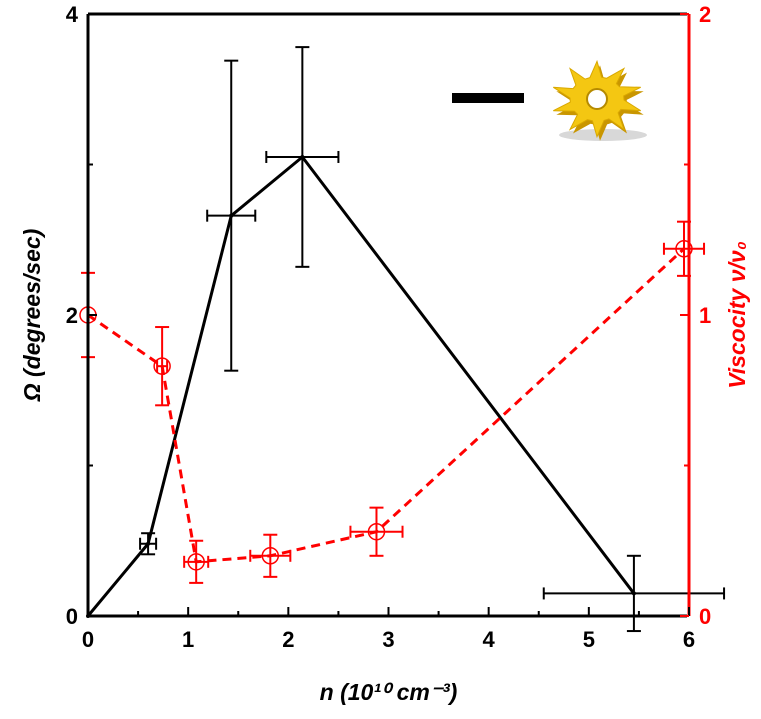 The height and width of the screenshot is (719, 761). I want to click on x-tick-label: 6, so click(689, 639).